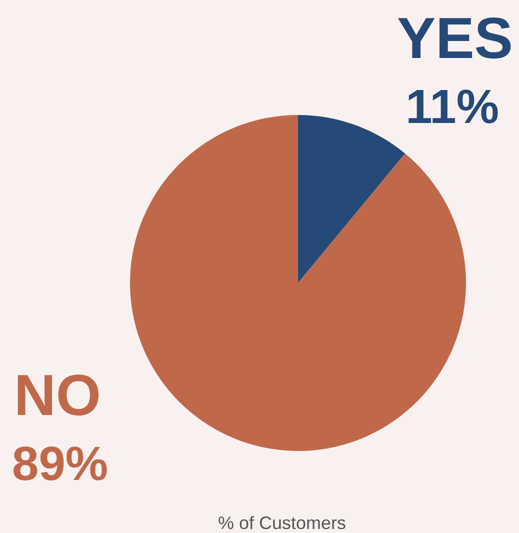 This screenshot has width=519, height=533. I want to click on text: % of Customers, so click(282, 523).